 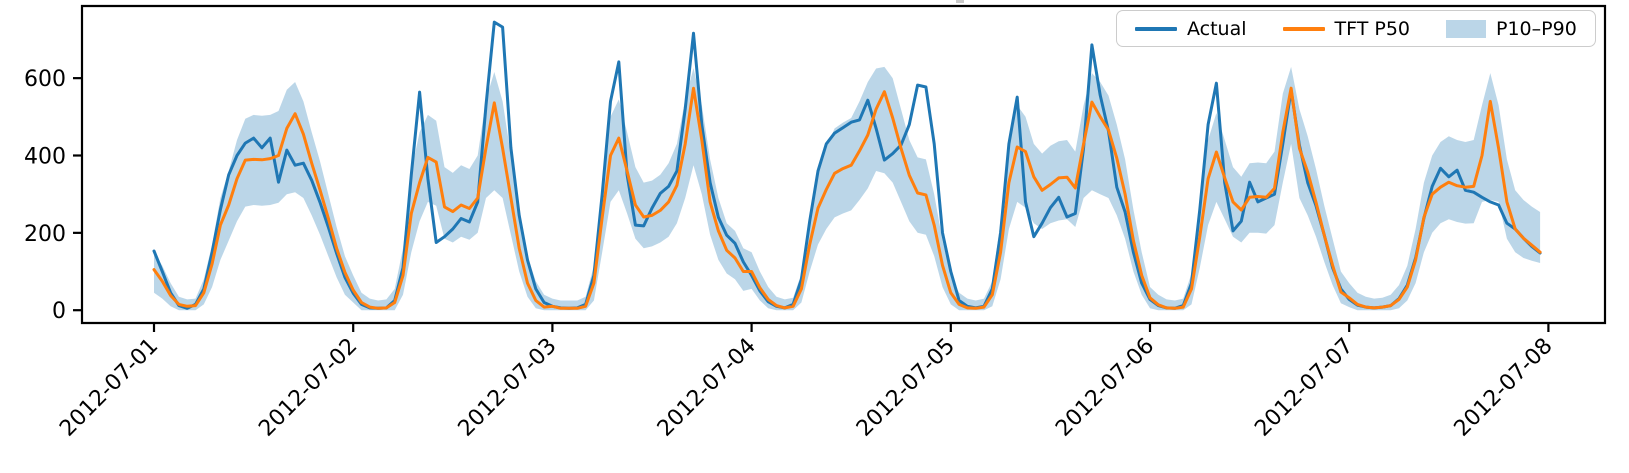 What do you see at coordinates (1105, 388) in the screenshot?
I see `x-tick-label: 2012-07-06` at bounding box center [1105, 388].